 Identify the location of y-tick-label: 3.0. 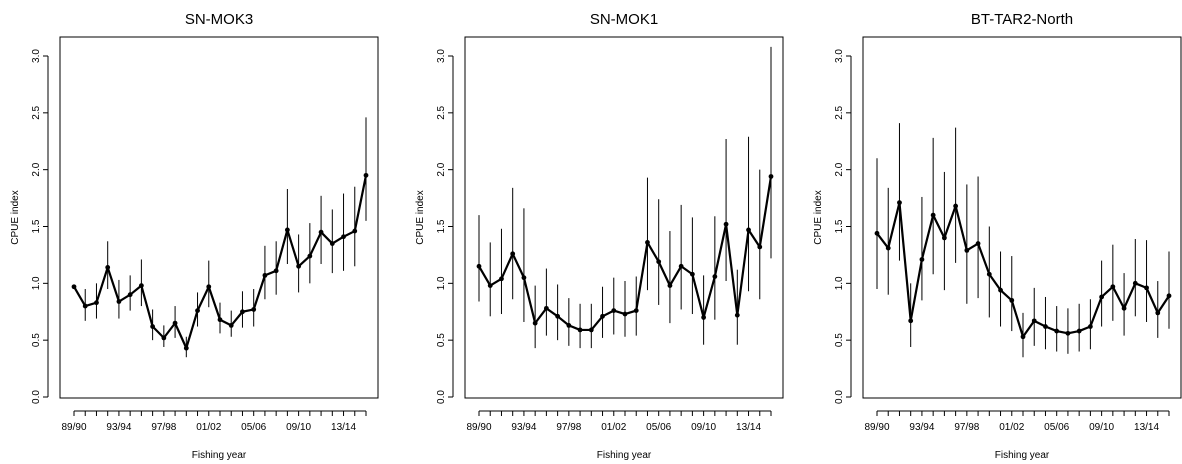
(36, 56).